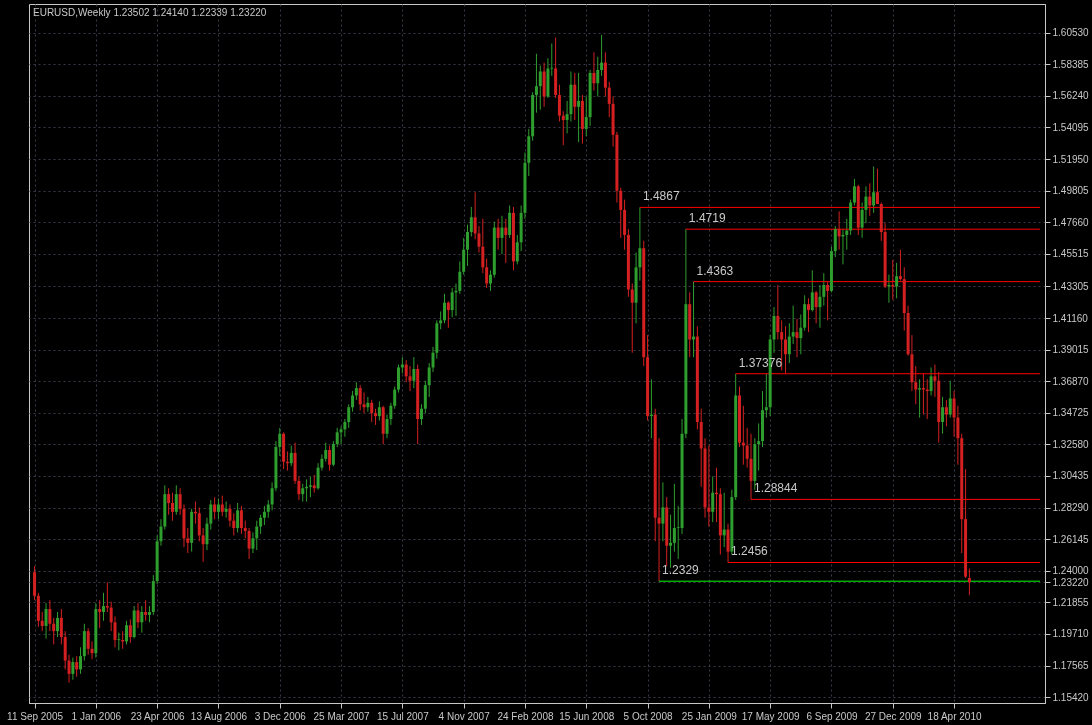 Image resolution: width=1092 pixels, height=725 pixels. What do you see at coordinates (1071, 571) in the screenshot?
I see `y-tick-label: 1.24000` at bounding box center [1071, 571].